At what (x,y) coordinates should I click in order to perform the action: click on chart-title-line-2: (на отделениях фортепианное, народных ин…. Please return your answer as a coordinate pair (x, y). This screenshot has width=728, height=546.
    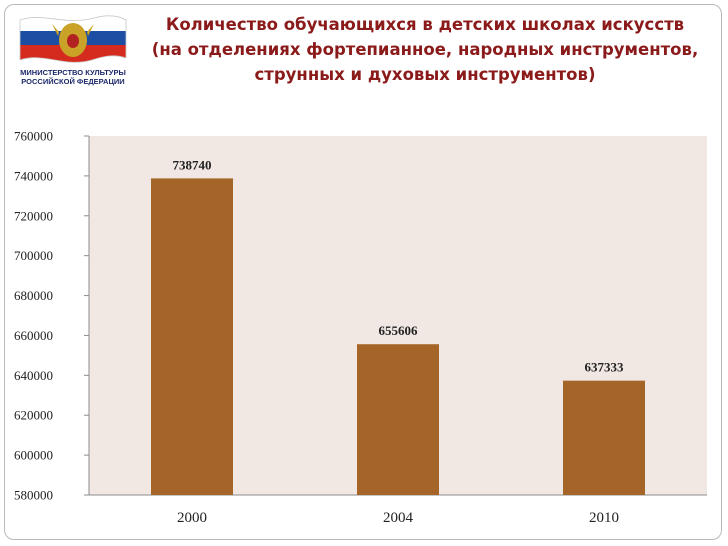
    Looking at the image, I should click on (425, 49).